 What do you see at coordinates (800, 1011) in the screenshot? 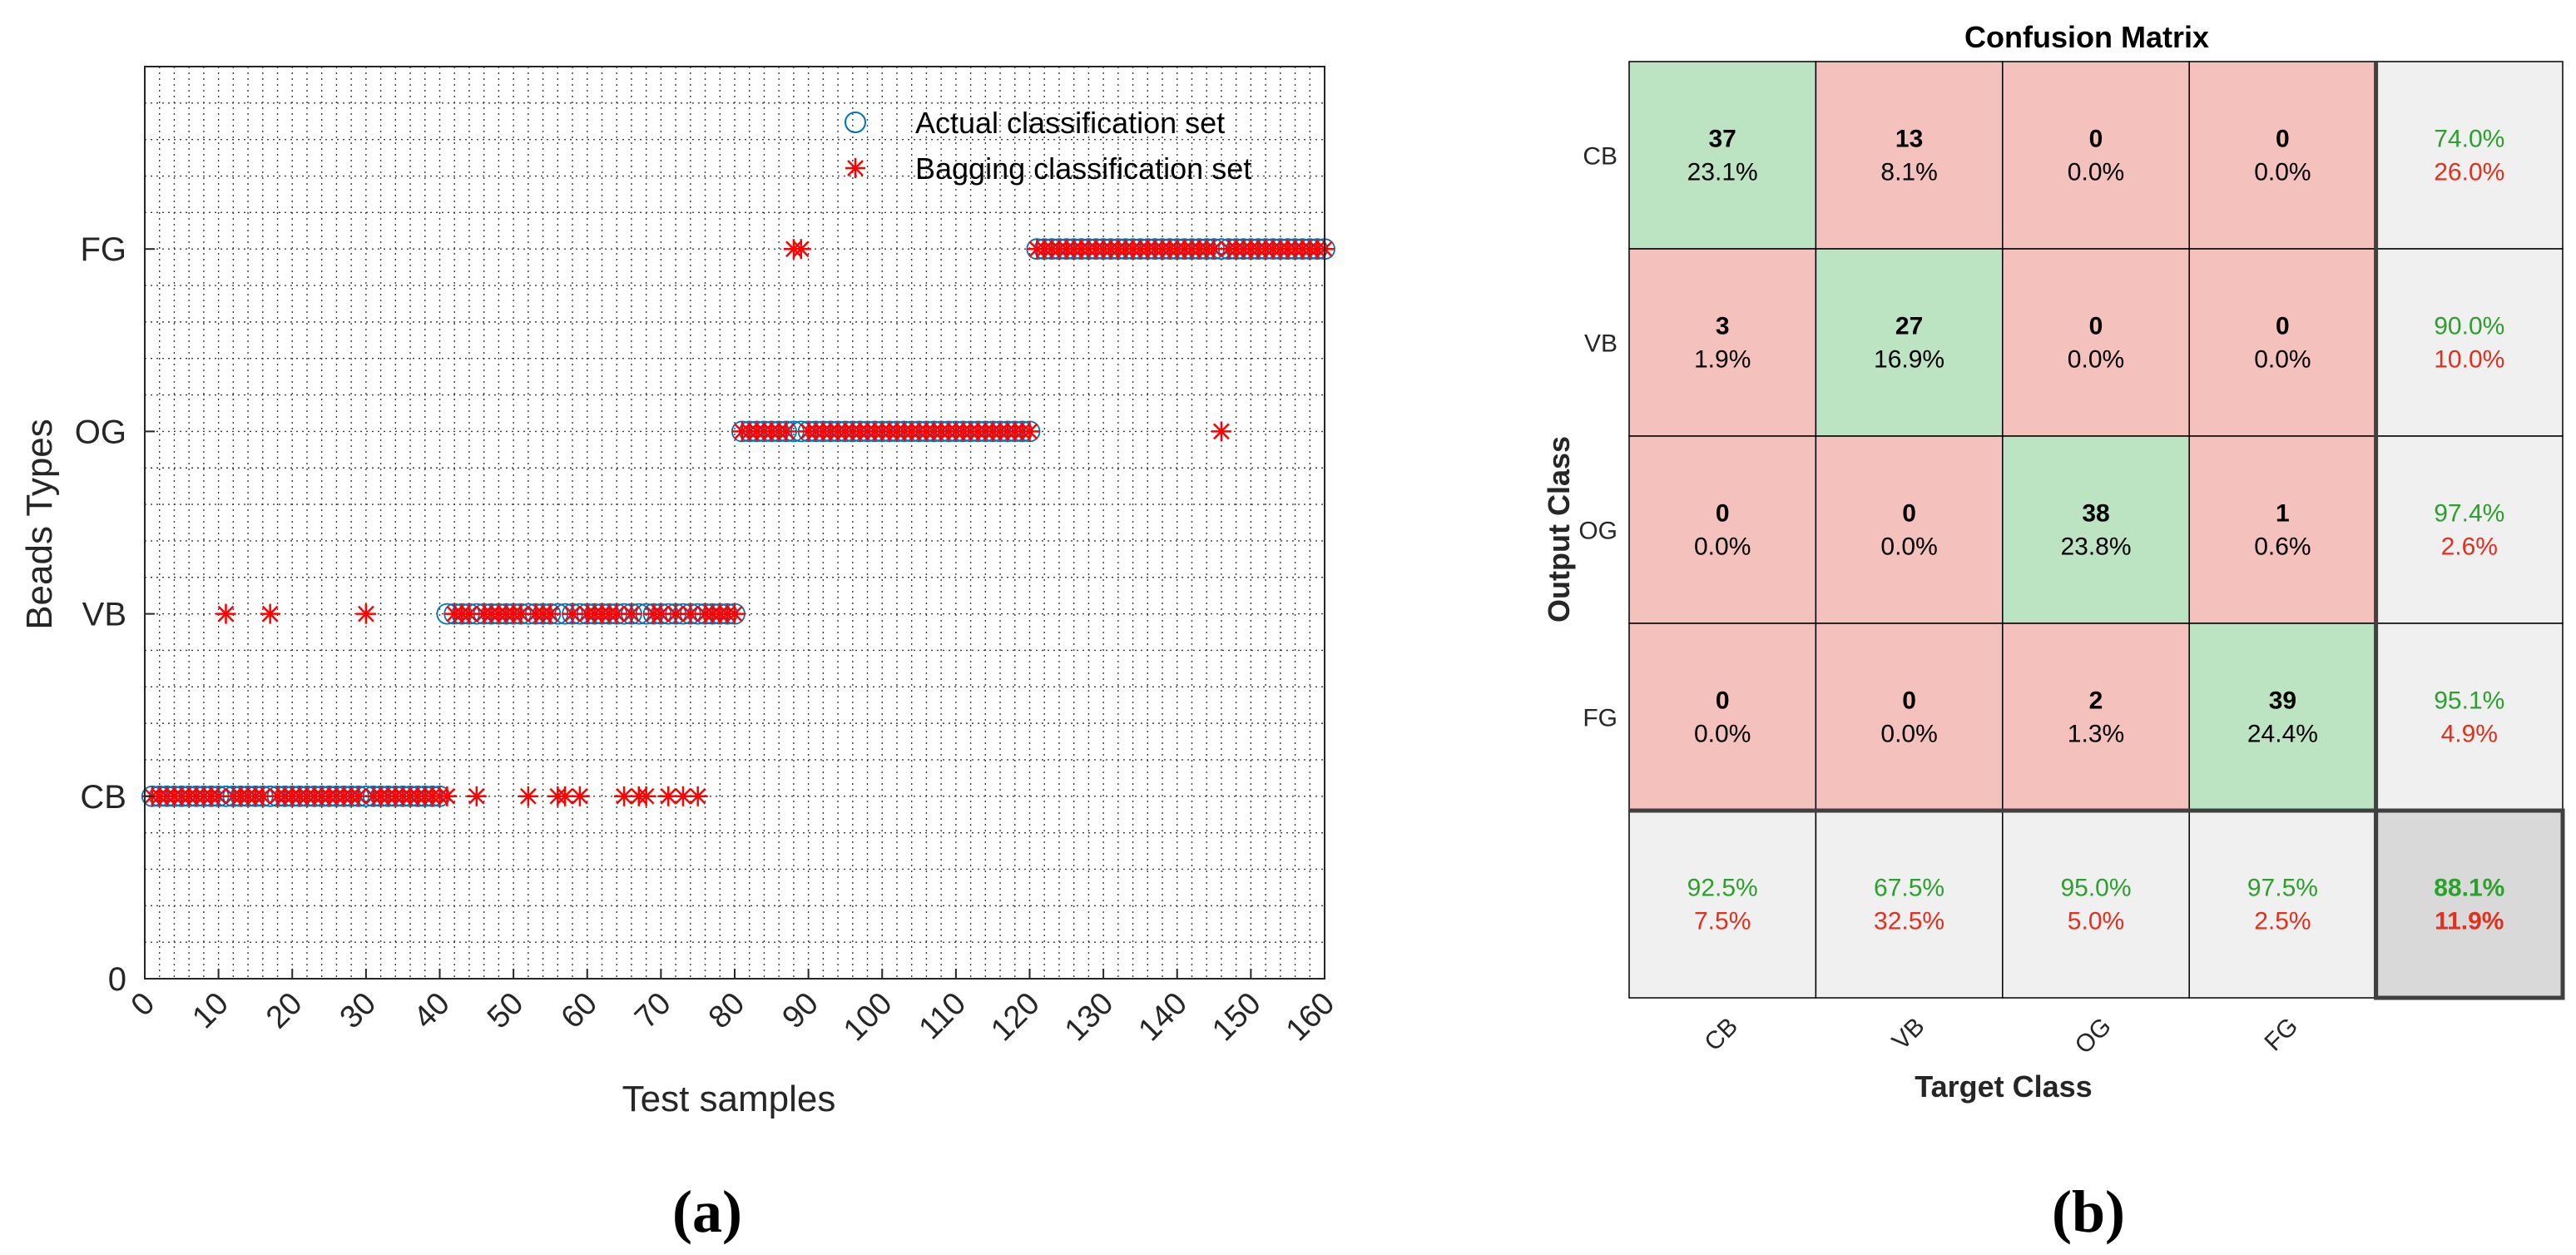
I see `x-tick-label: 90` at bounding box center [800, 1011].